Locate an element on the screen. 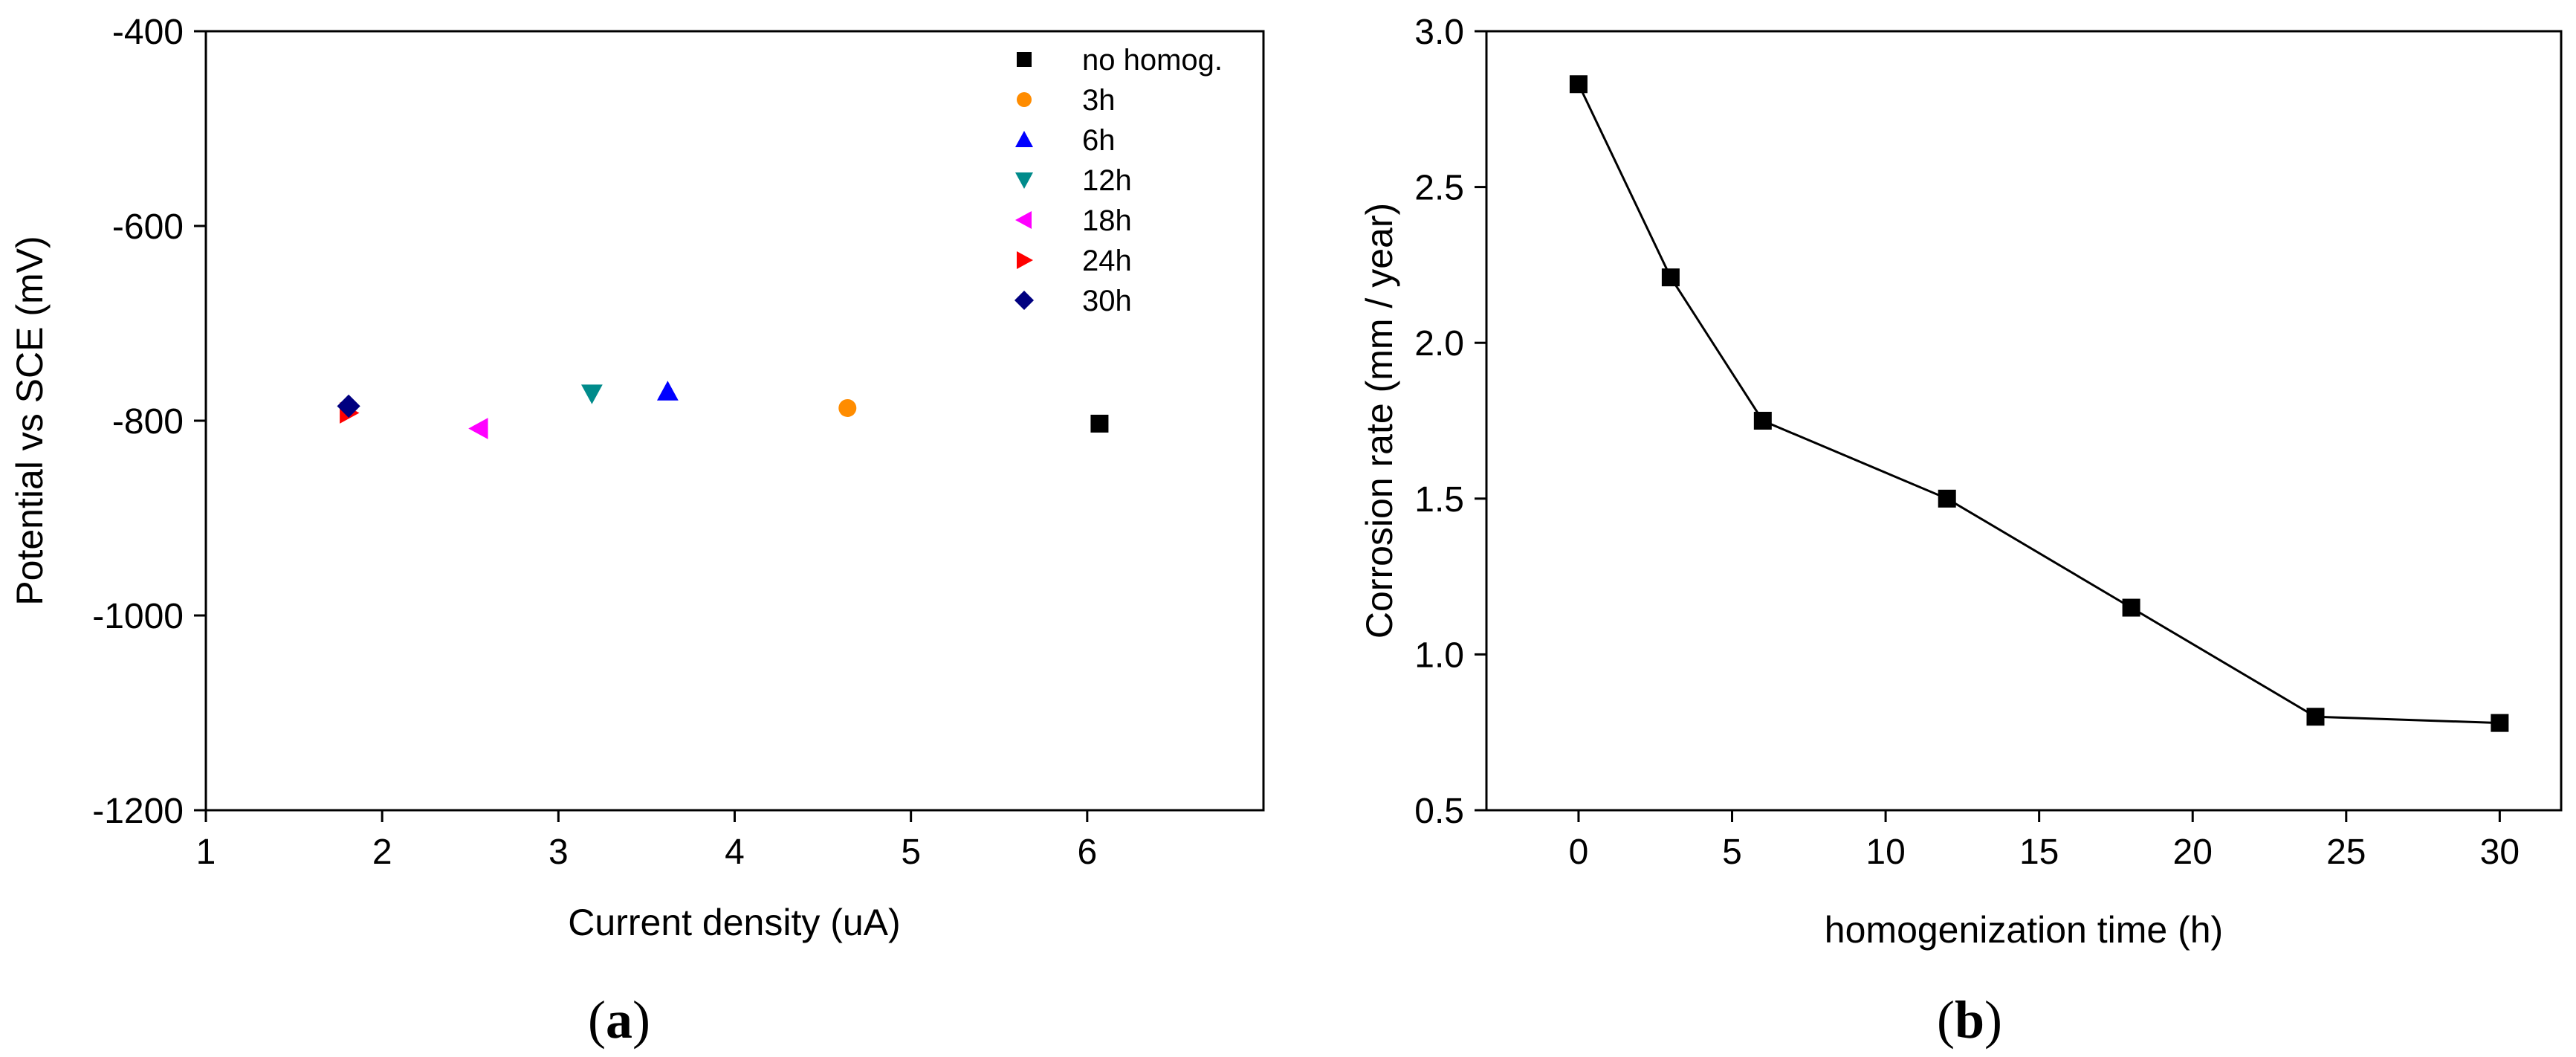 The height and width of the screenshot is (1057, 2576). y-tick-label: -1200 is located at coordinates (138, 811).